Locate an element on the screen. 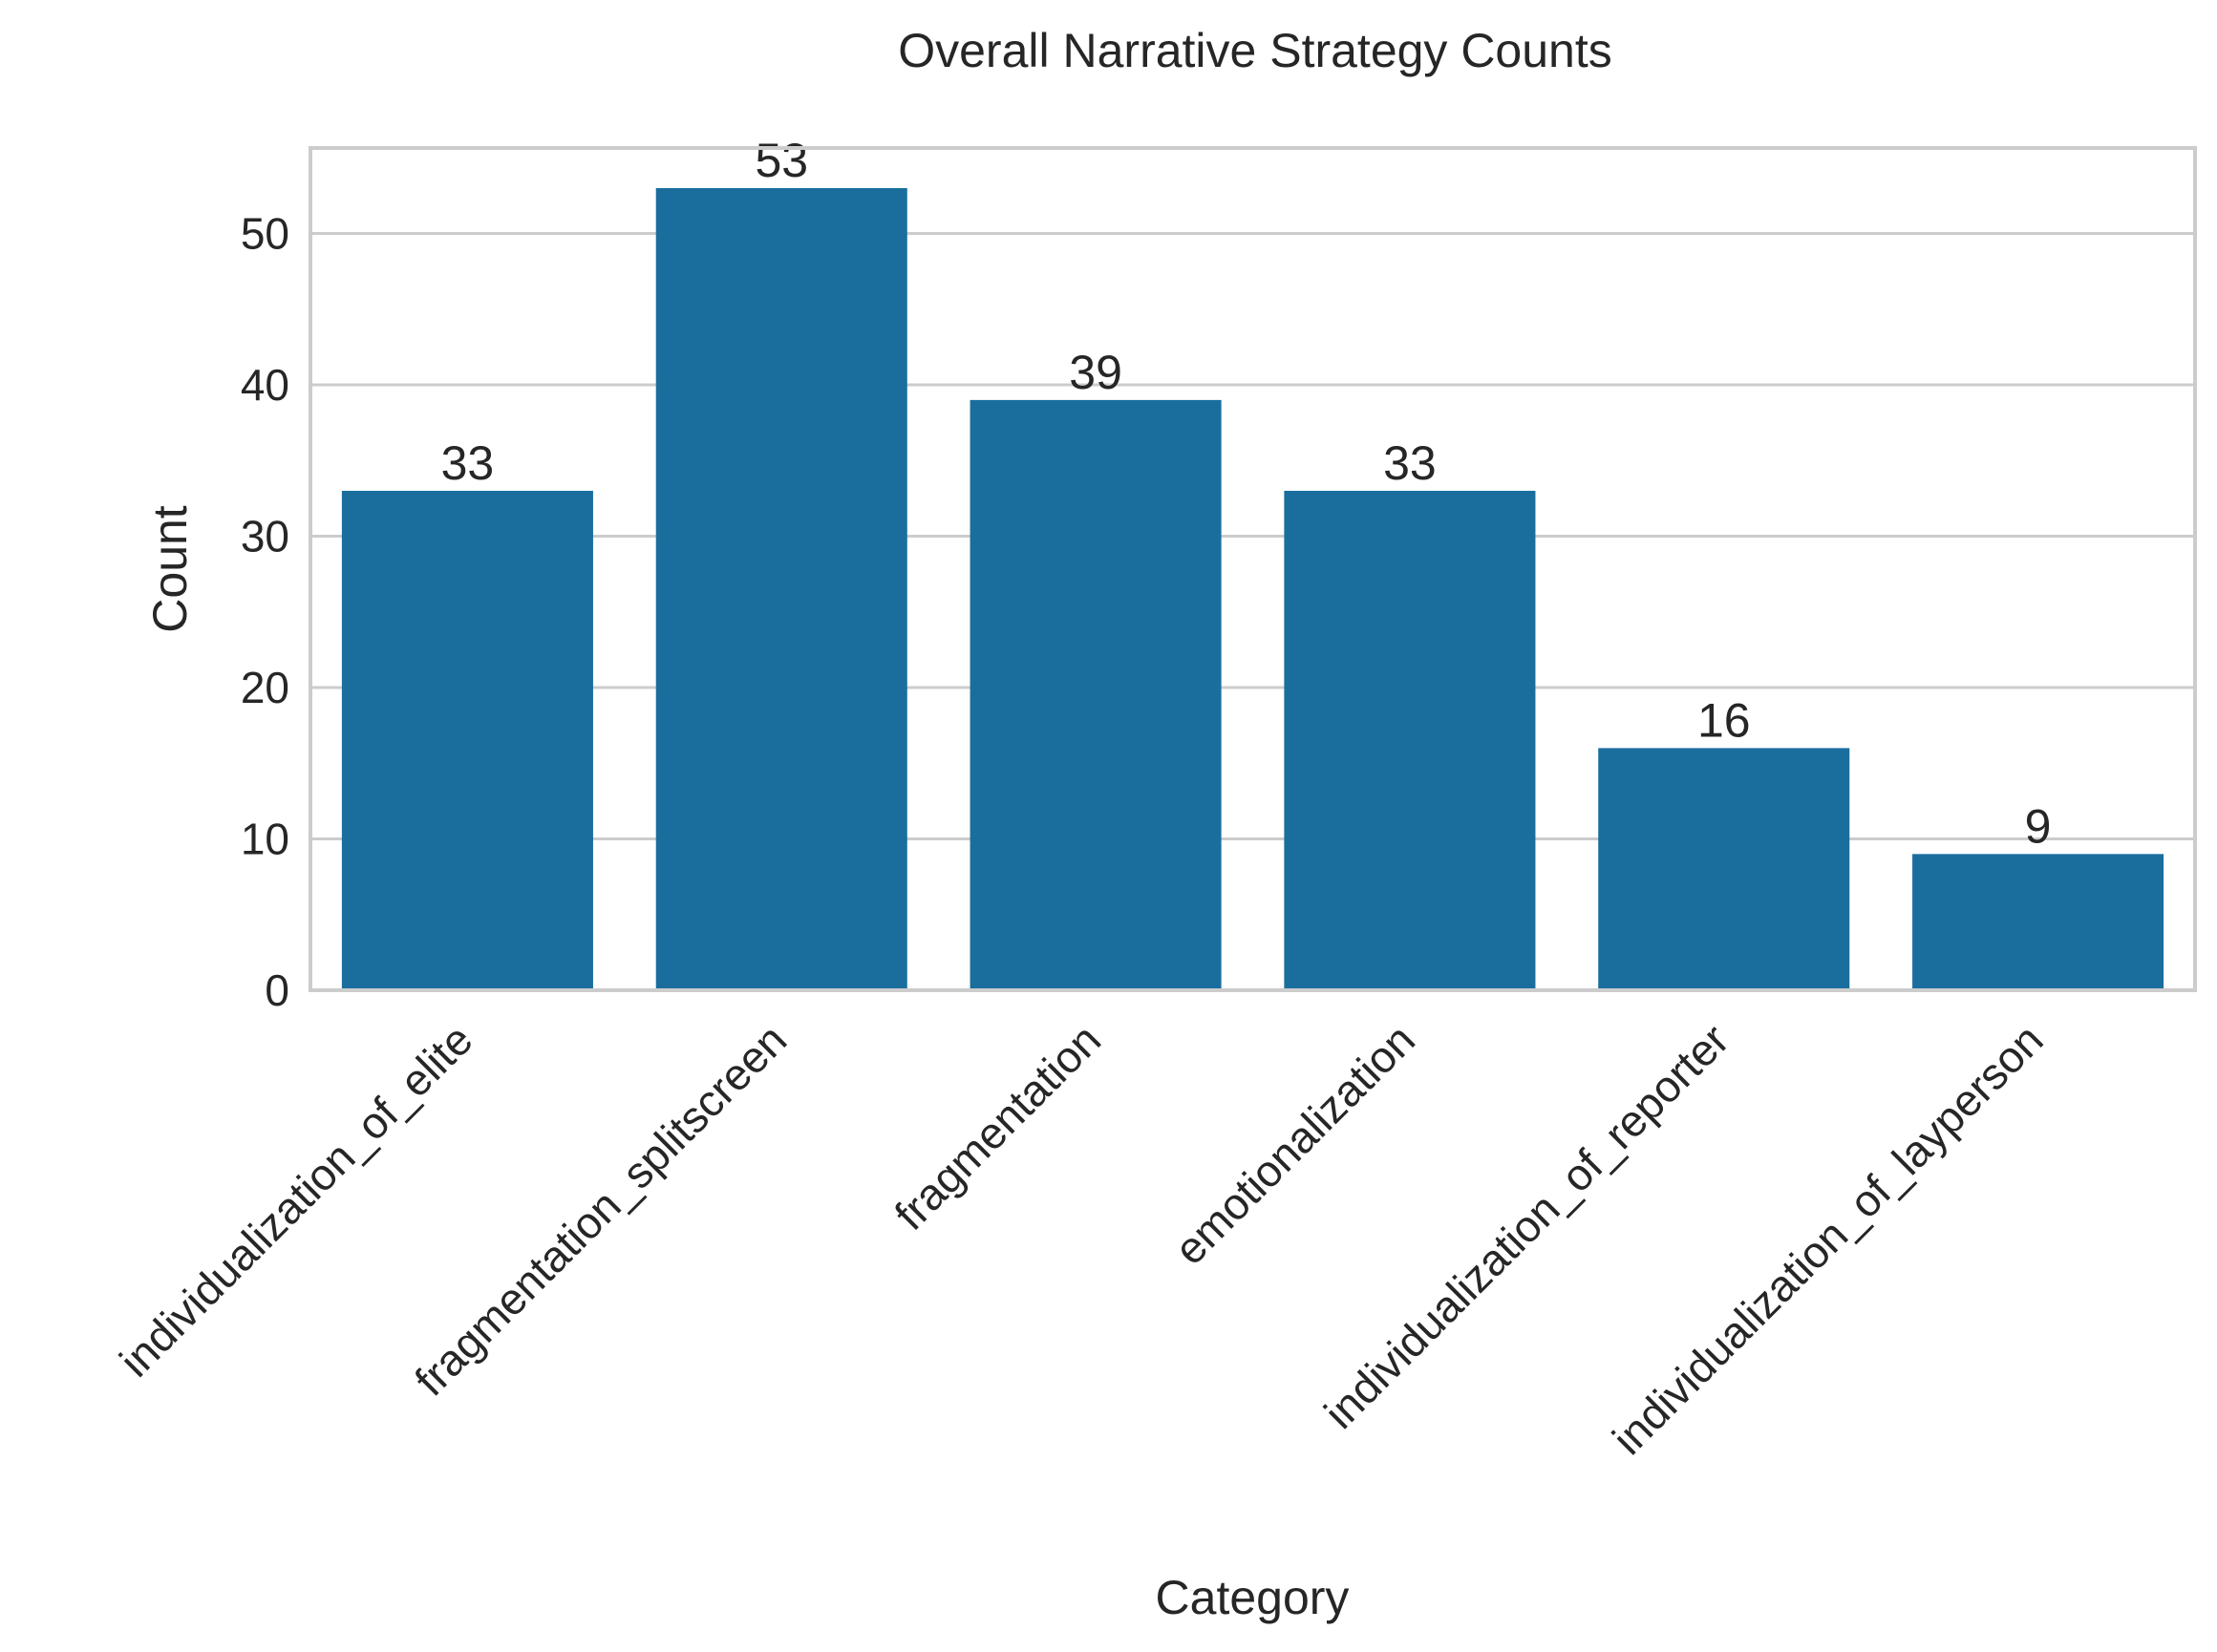 The image size is (2217, 1652). y-tick-label: 0 is located at coordinates (277, 990).